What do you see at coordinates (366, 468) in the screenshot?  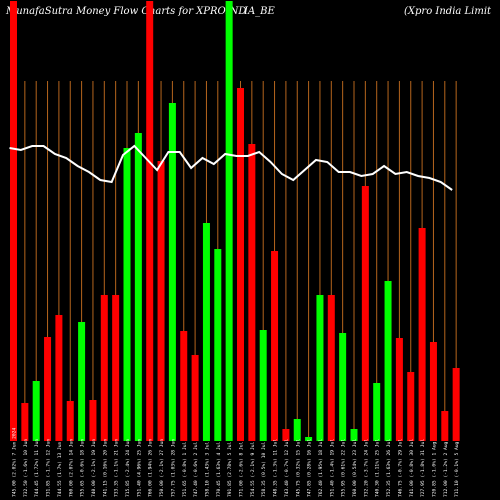 I see `bar-label: 732.20 (-3.7%) 24 Jul` at bounding box center [366, 468].